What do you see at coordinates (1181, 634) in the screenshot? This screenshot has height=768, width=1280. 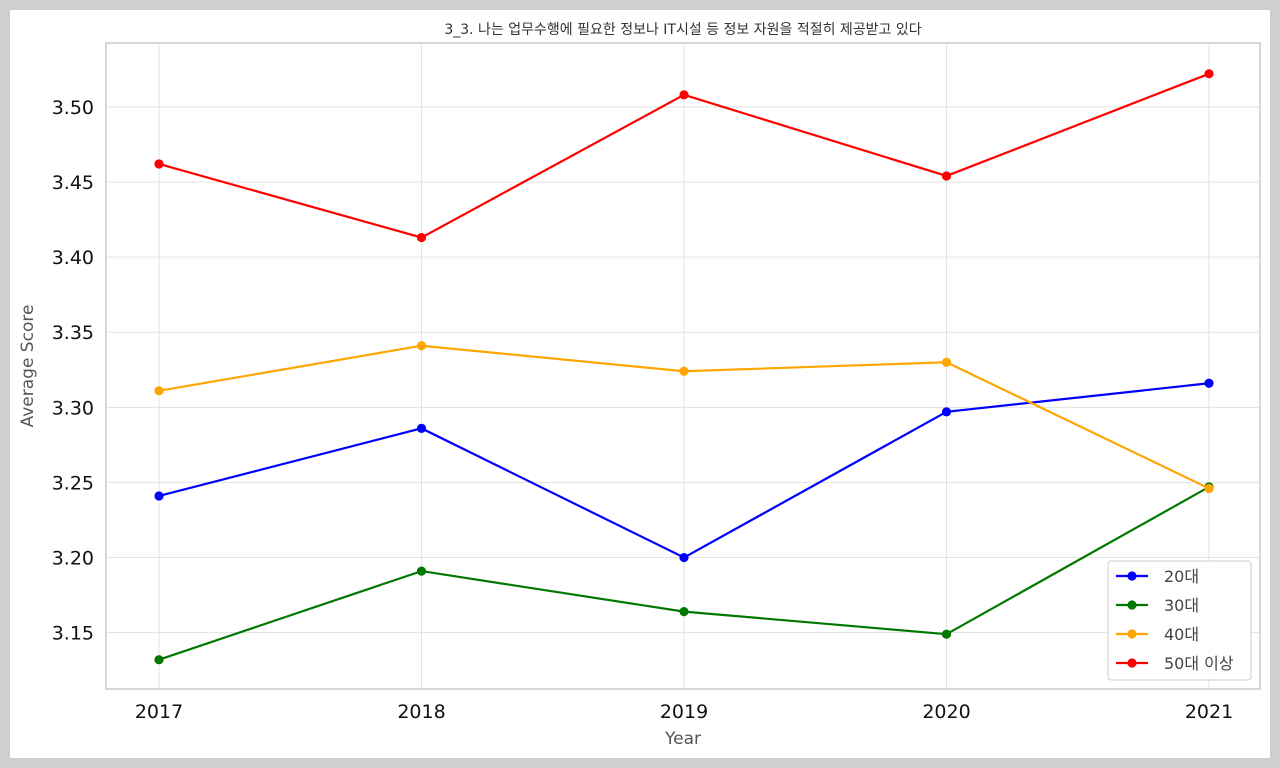 I see `legend-label: 40대` at bounding box center [1181, 634].